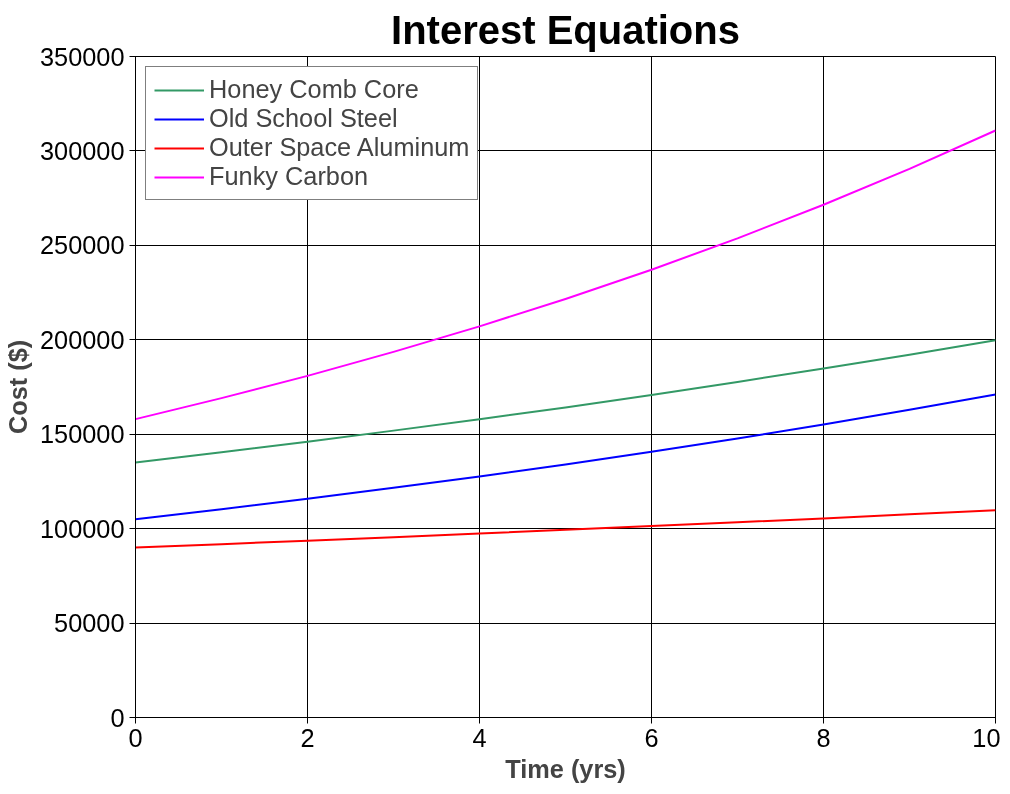  What do you see at coordinates (565, 29) in the screenshot?
I see `chart-title: Interest Equations` at bounding box center [565, 29].